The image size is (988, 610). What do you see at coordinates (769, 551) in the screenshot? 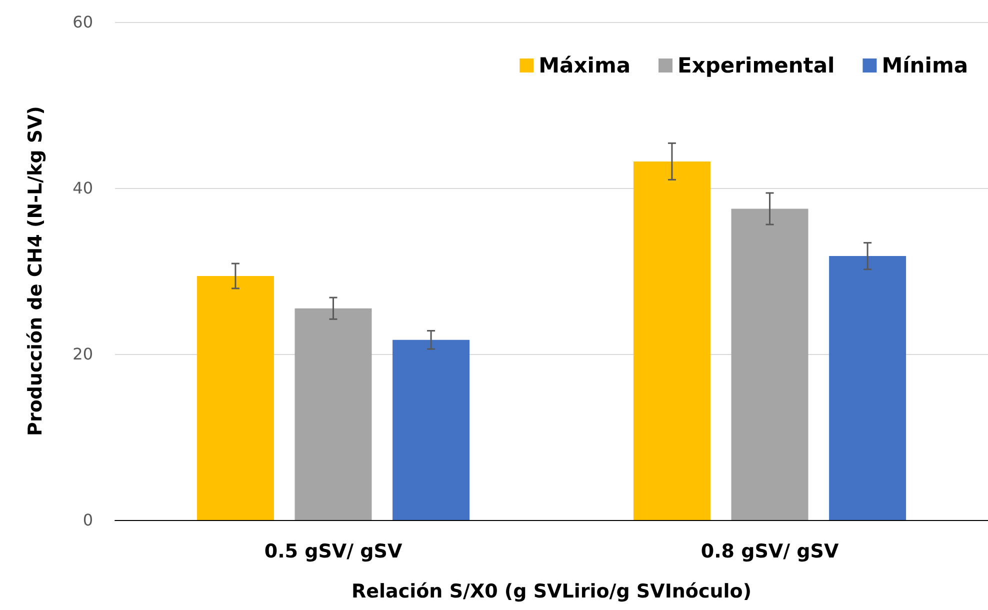
I see `x-tick-label: 0.8 gSV/ gSV` at bounding box center [769, 551].